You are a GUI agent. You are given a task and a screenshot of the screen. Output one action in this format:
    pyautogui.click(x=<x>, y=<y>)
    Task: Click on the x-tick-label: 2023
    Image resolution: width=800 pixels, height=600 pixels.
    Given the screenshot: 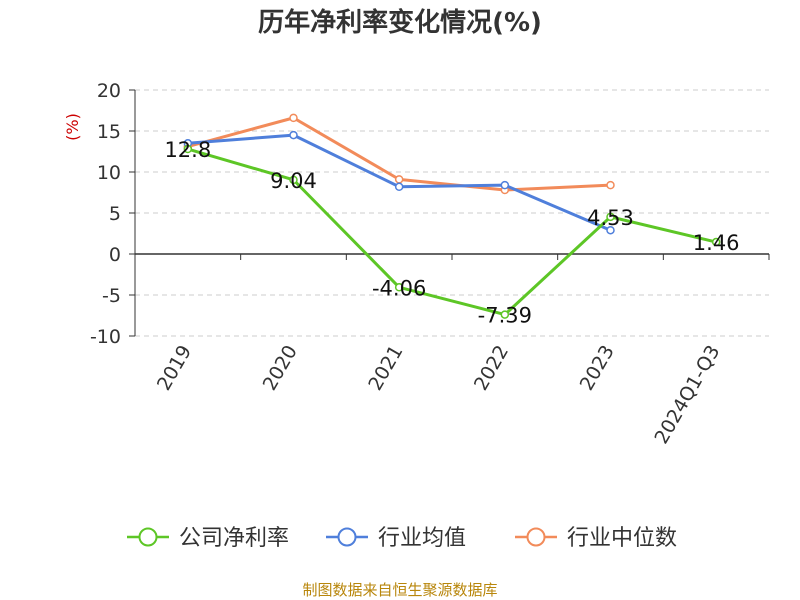 What is the action you would take?
    pyautogui.click(x=597, y=368)
    